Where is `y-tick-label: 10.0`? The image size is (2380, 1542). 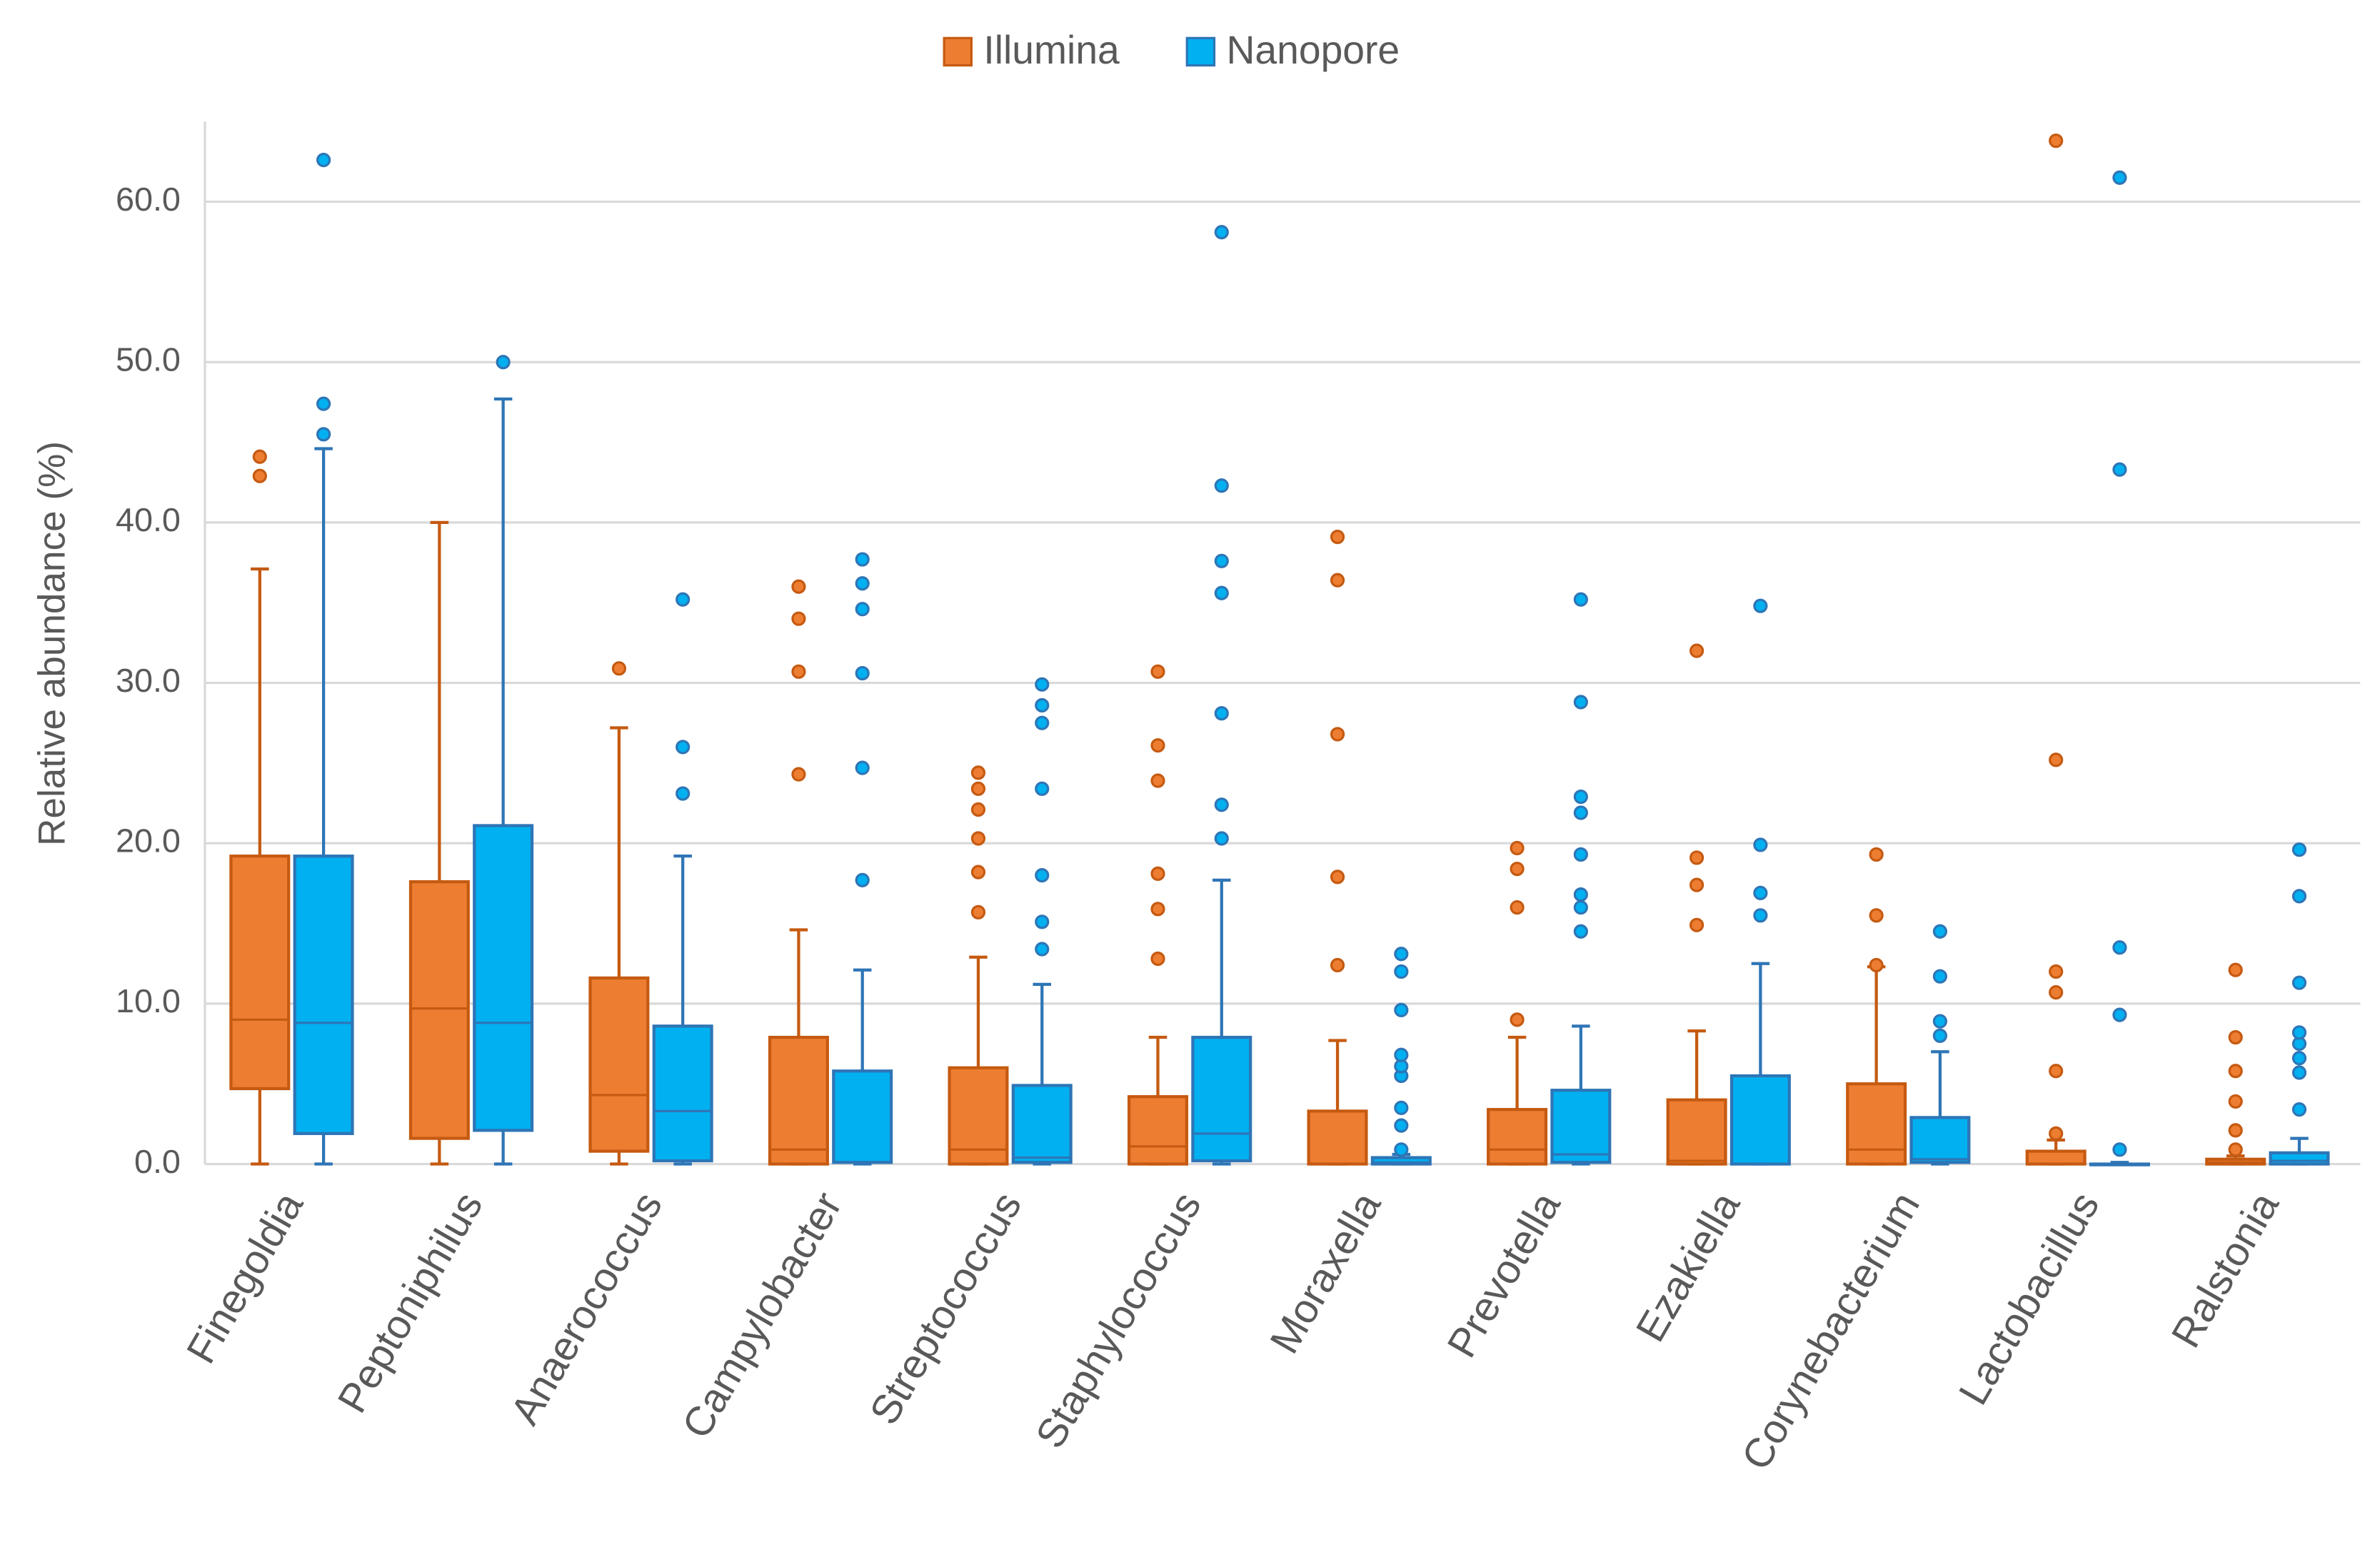
y-tick-label: 10.0 is located at coordinates (148, 1000).